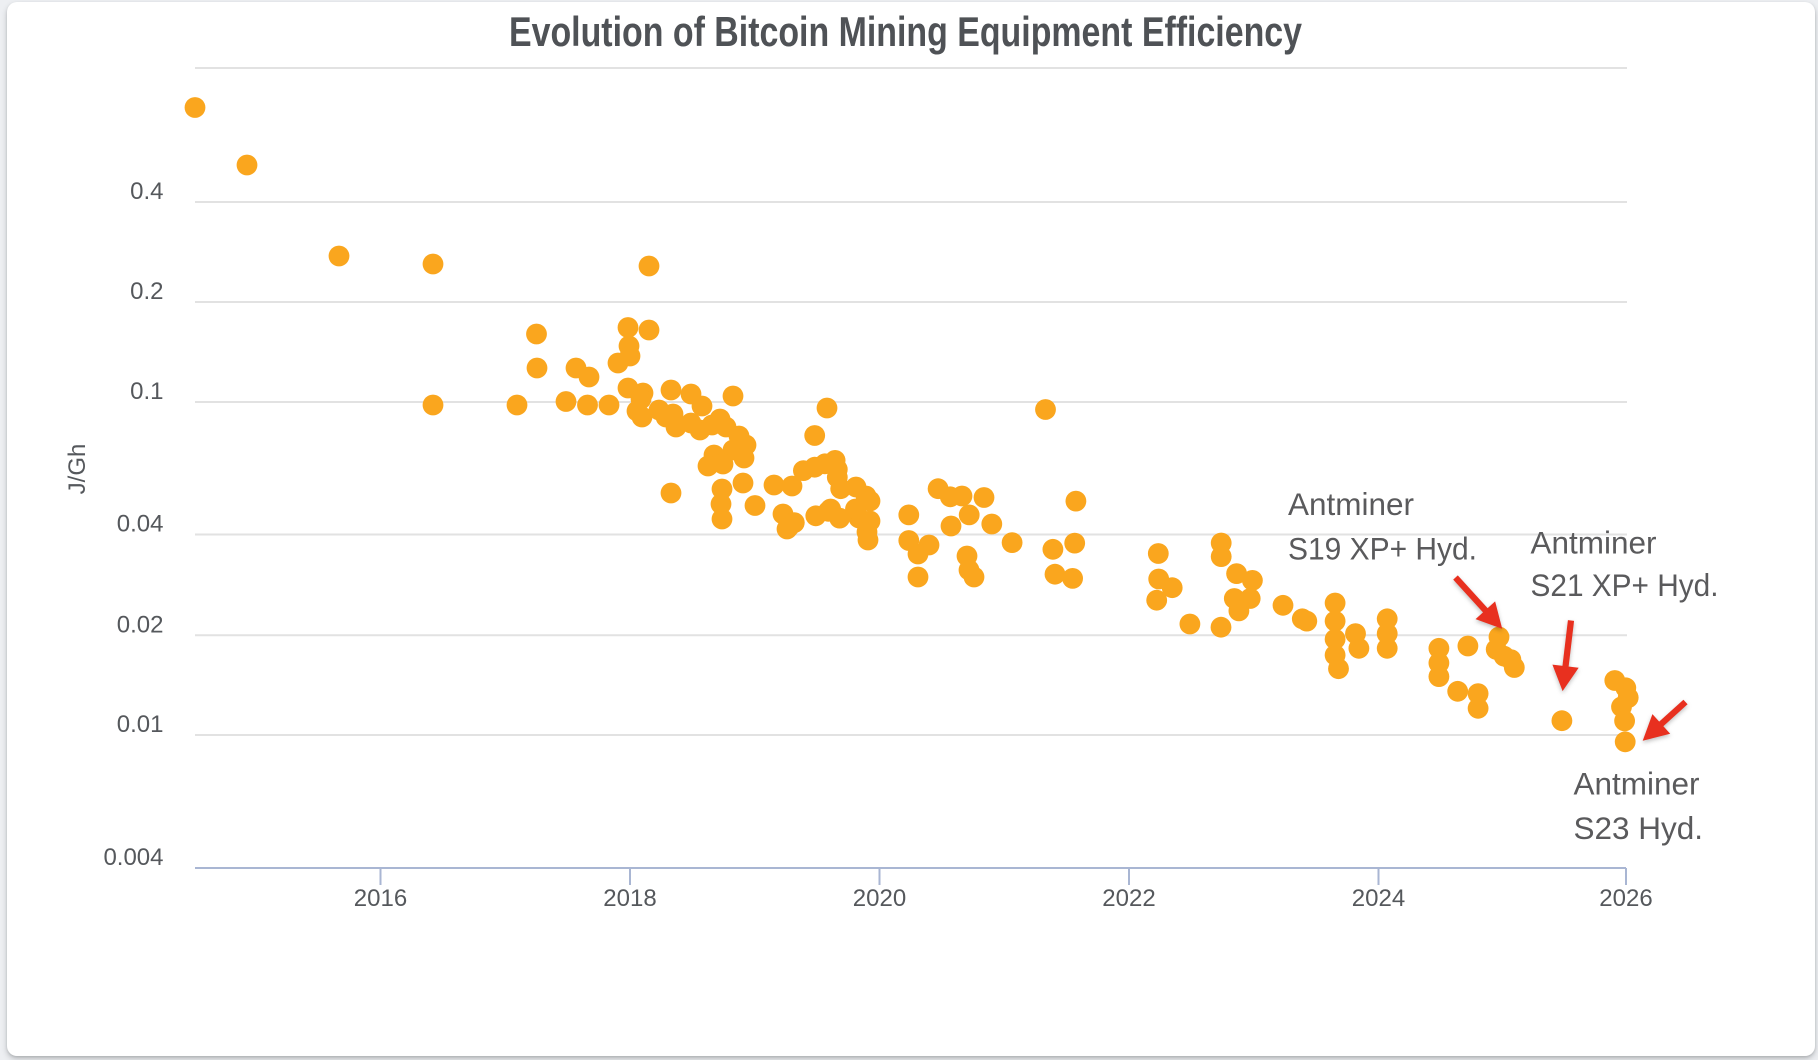  What do you see at coordinates (1382, 549) in the screenshot?
I see `svg-text: S19 XP+ Hyd.` at bounding box center [1382, 549].